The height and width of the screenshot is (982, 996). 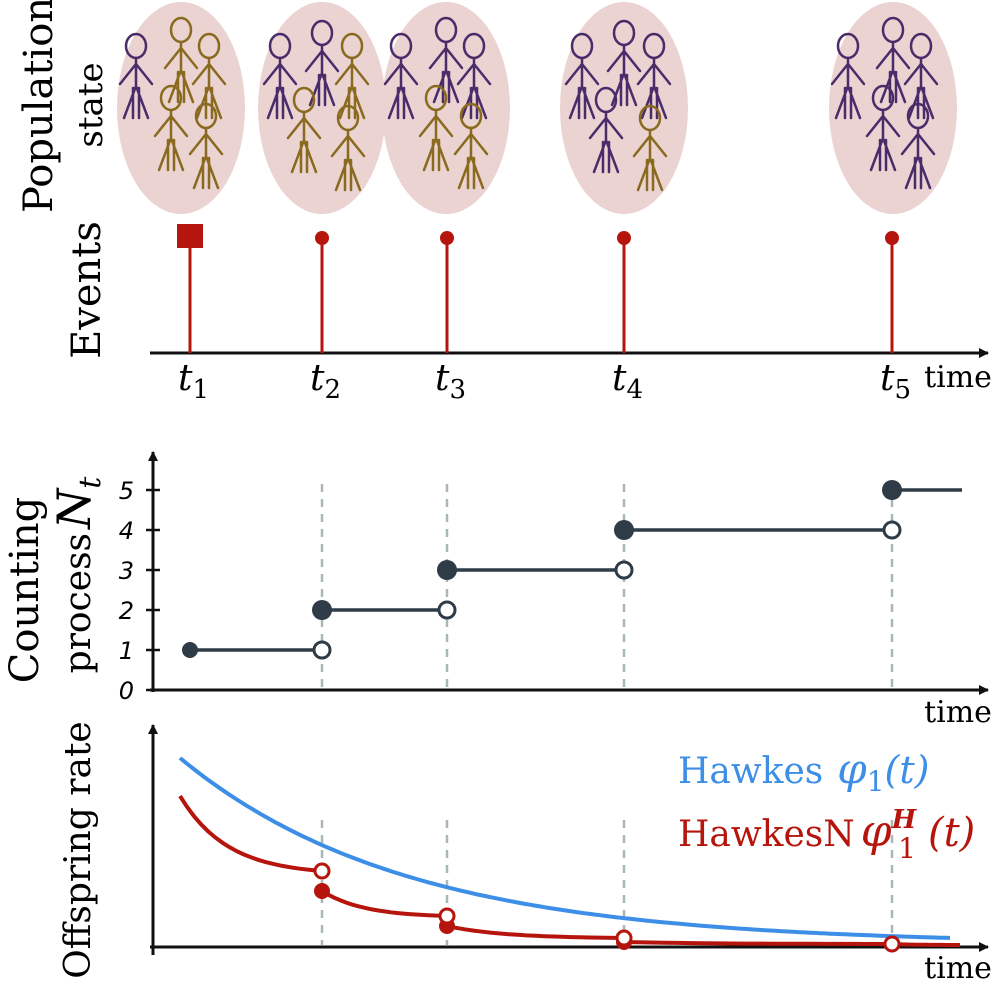 I want to click on hawkesn-symbol-base: φ, so click(x=876, y=831).